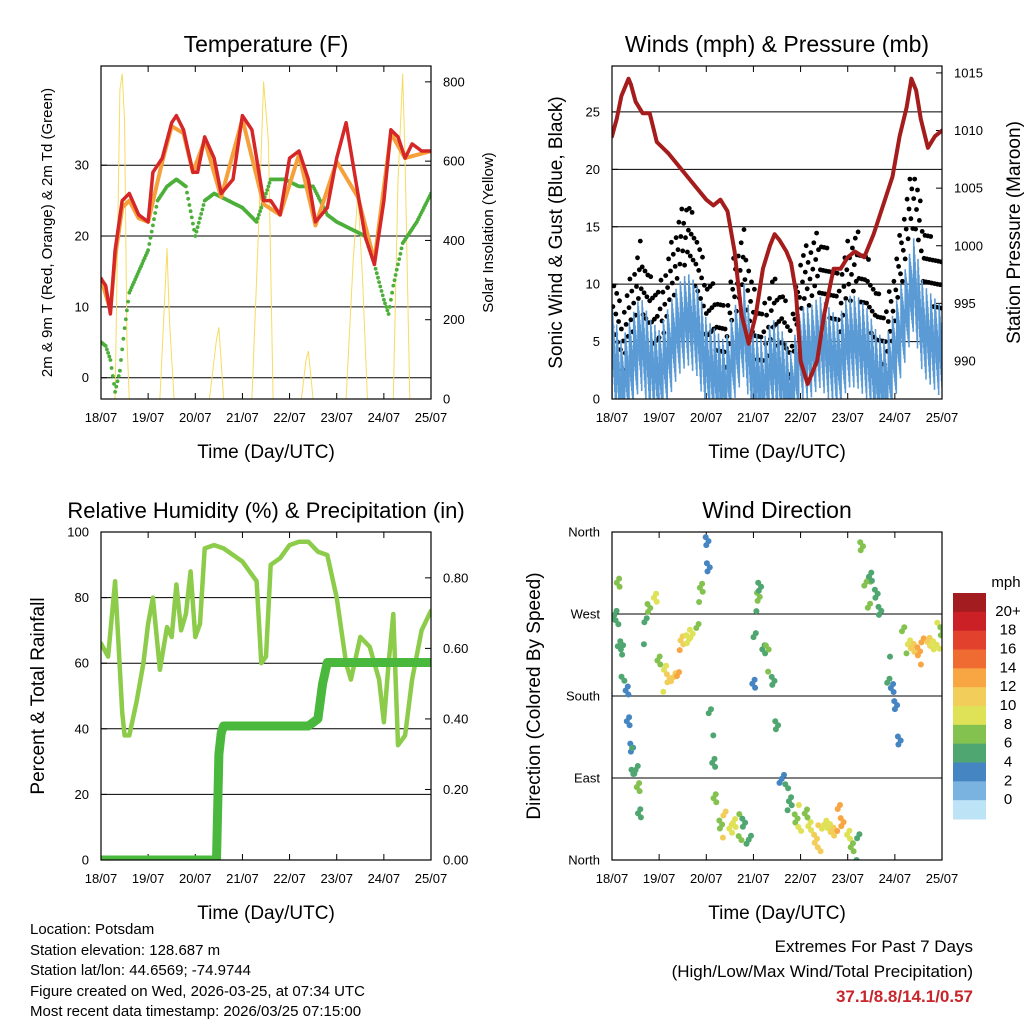 The height and width of the screenshot is (1024, 1024). I want to click on humidity-ylabel: Percent & Total Rainfall, so click(38, 695).